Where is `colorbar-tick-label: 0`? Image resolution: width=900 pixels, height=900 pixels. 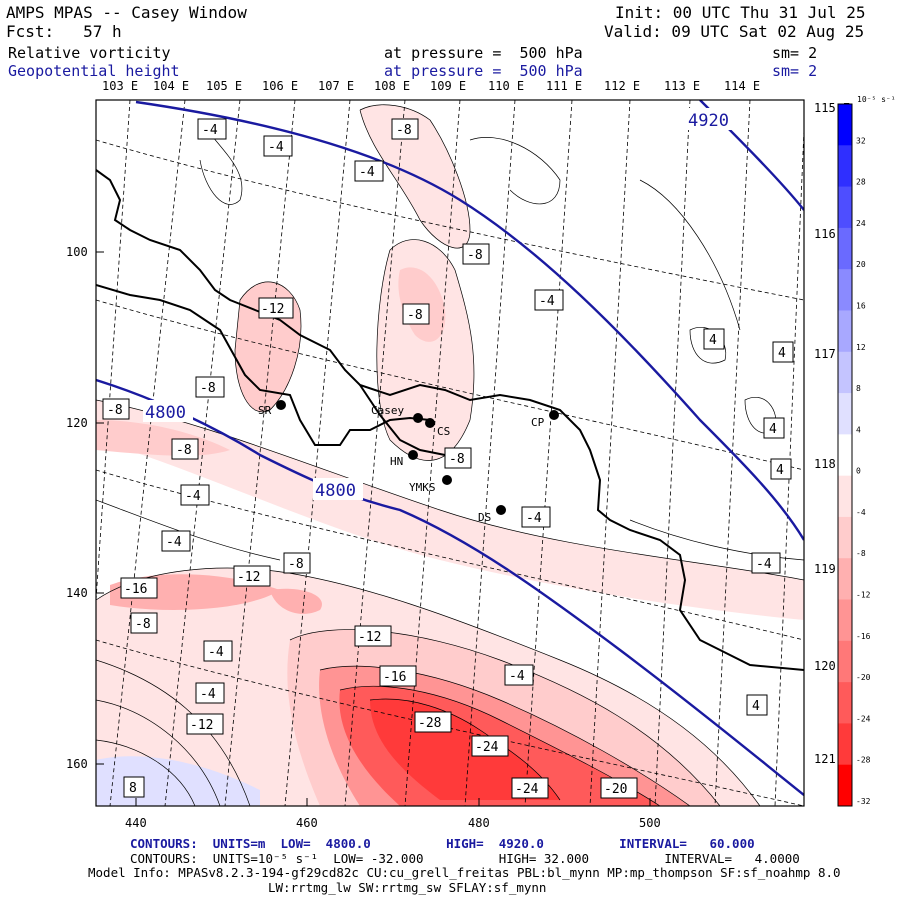
colorbar-tick-label: 0 is located at coordinates (858, 471).